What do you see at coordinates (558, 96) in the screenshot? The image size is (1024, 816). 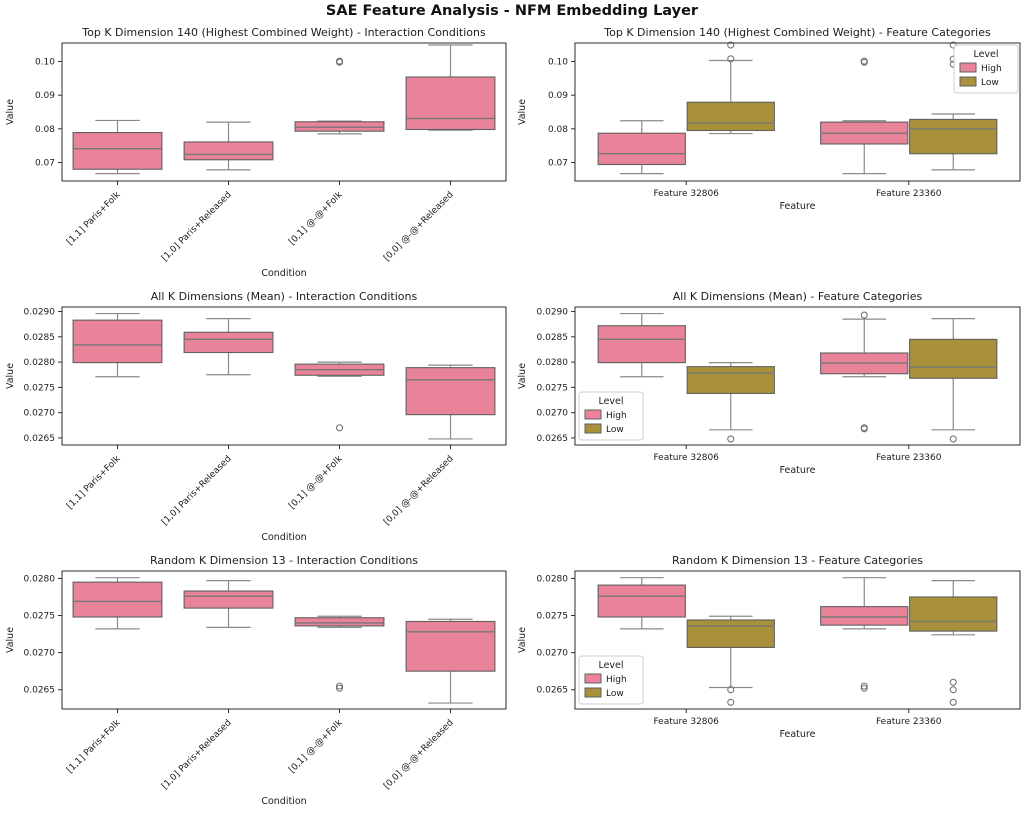 I see `y-tick-label: 0.09` at bounding box center [558, 96].